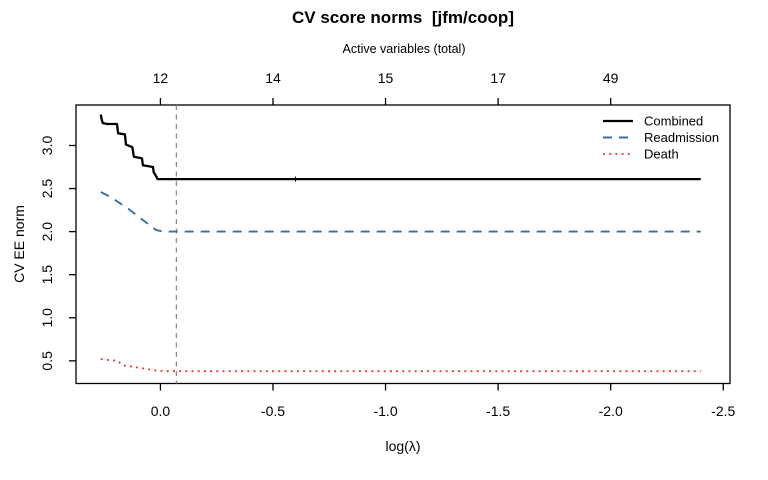 This screenshot has height=480, width=768. I want to click on series-line-readmission, so click(400, 212).